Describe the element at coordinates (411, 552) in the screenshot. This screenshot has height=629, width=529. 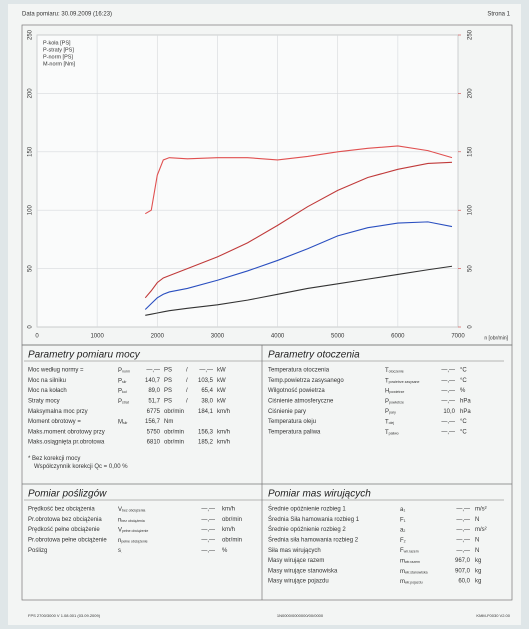
I see `symbol-sub: wir.razem` at that location.